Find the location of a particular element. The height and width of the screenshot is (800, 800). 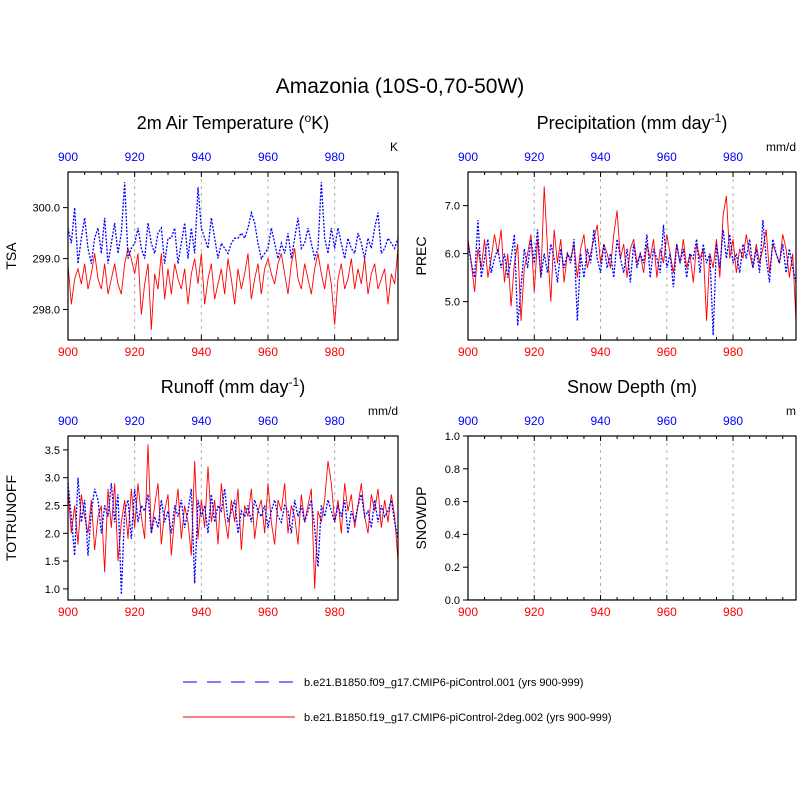

panel-title: Precipitation (mm day-1) is located at coordinates (632, 122).